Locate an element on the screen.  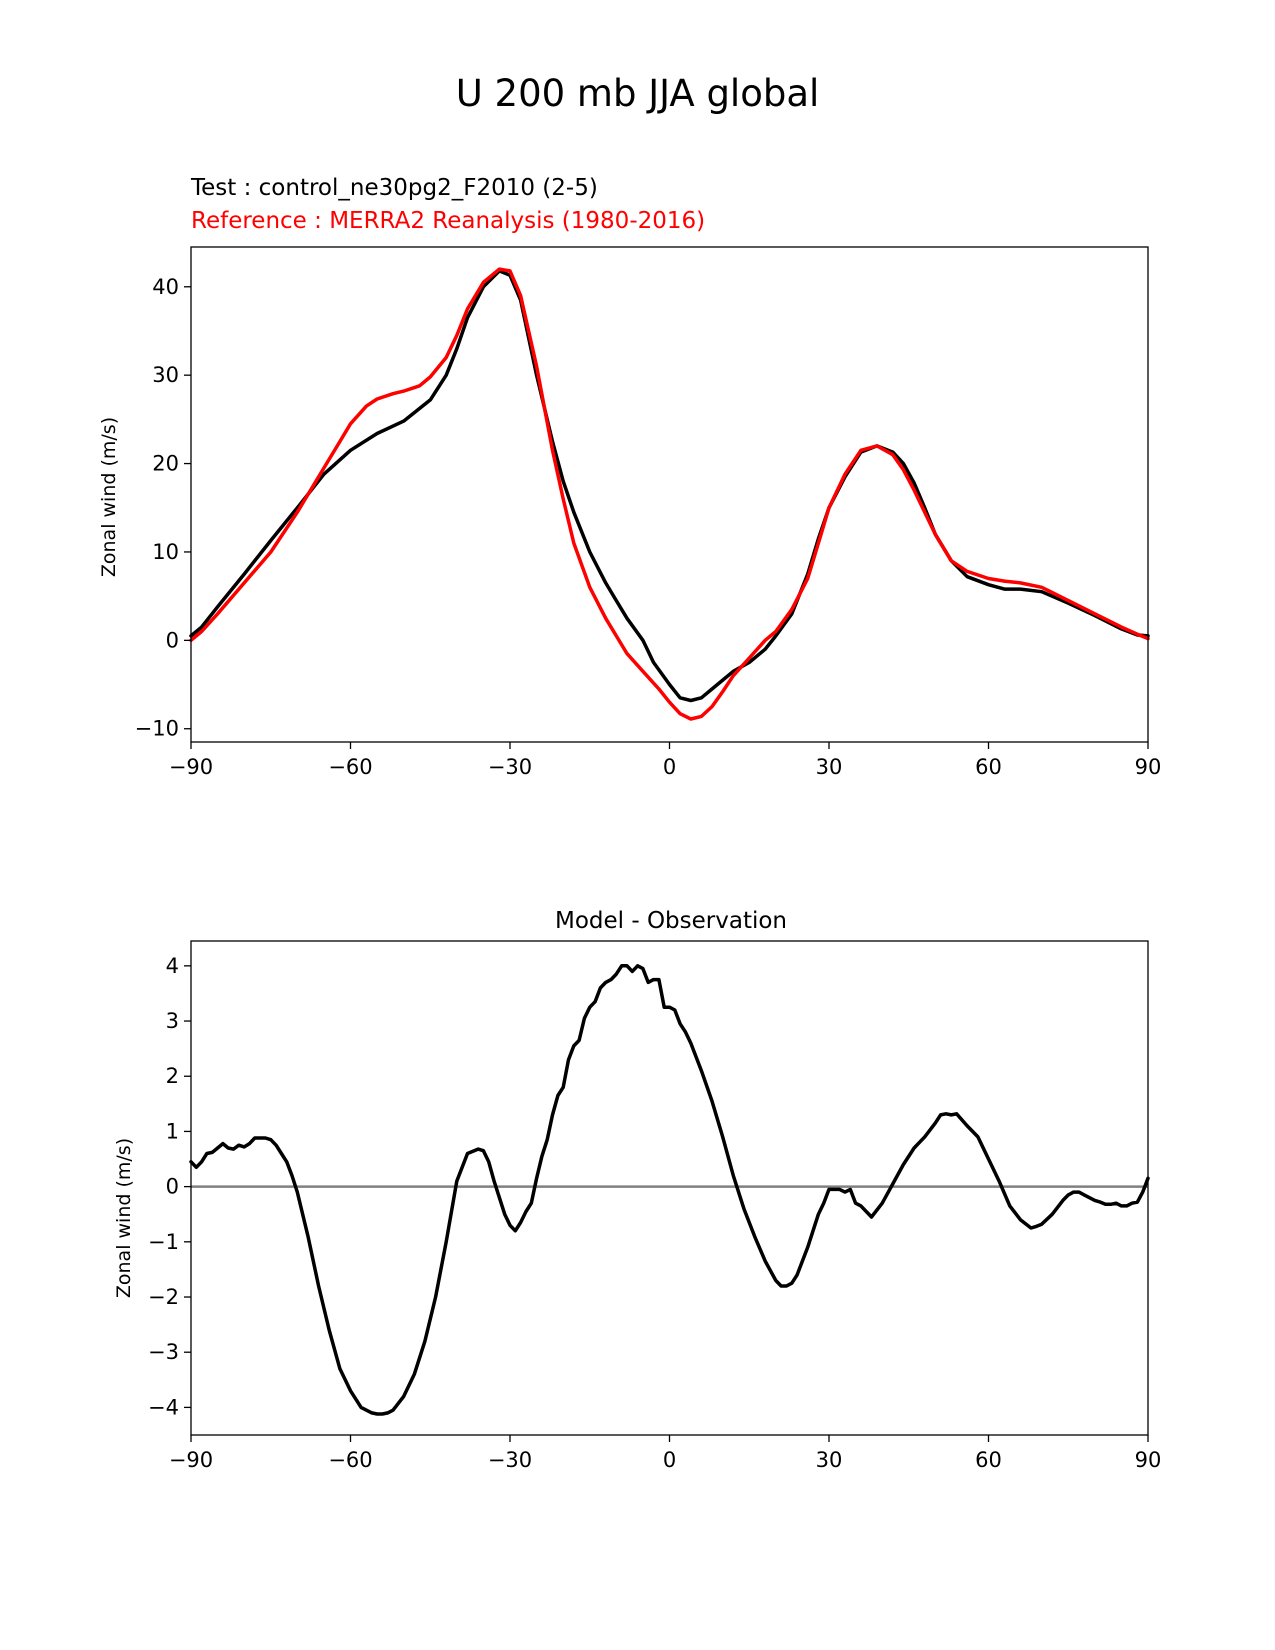
bottom-xtick-label: 90 is located at coordinates (1148, 1460).